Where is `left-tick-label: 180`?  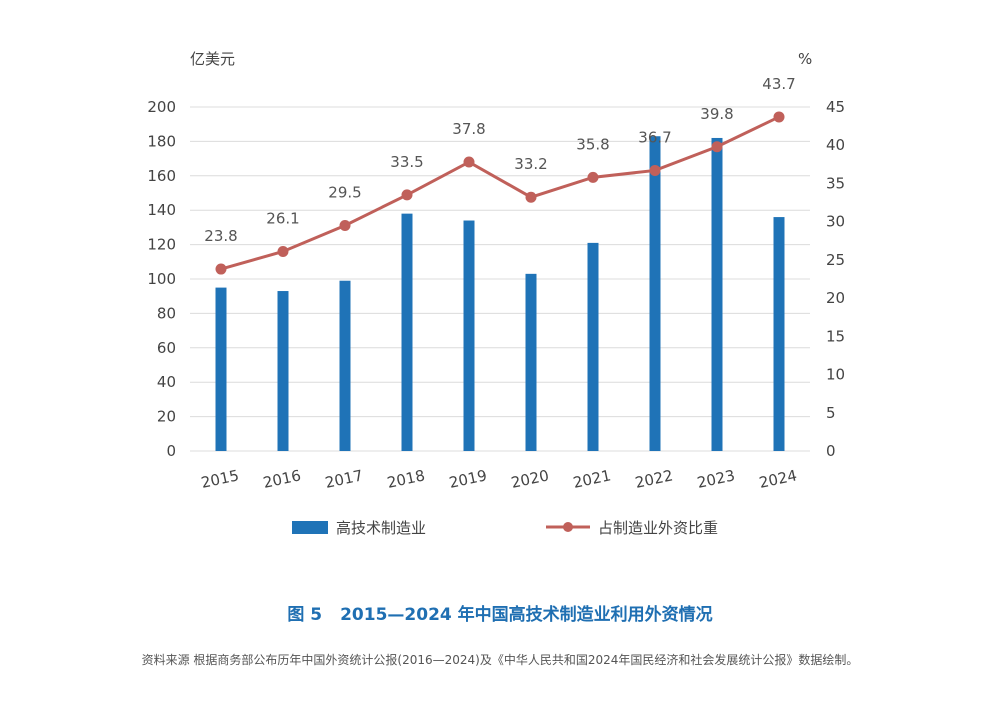
left-tick-label: 180 is located at coordinates (161, 141).